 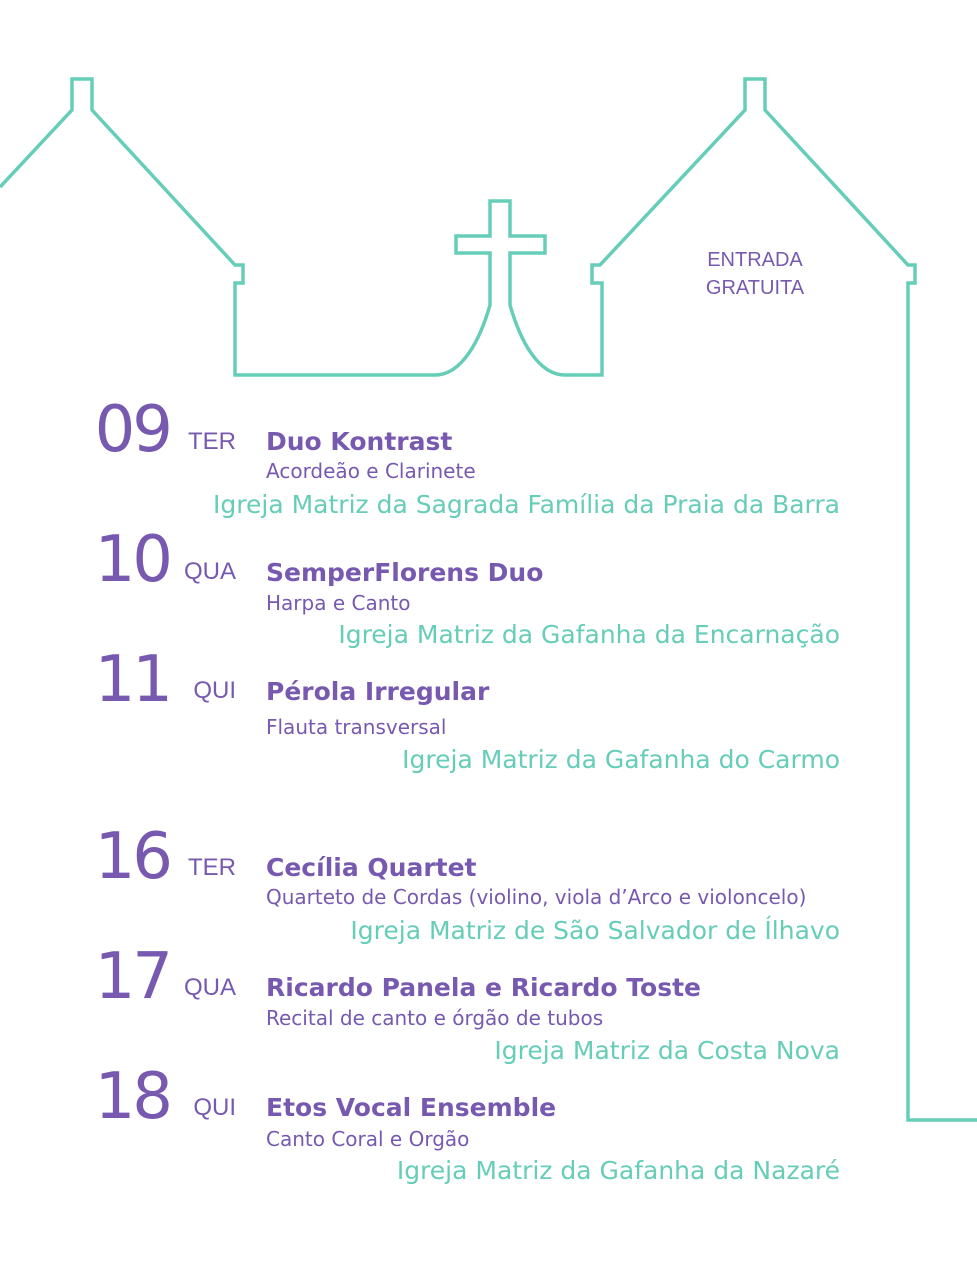 I want to click on free-entry-line-1: ENTRADA, so click(x=755, y=260).